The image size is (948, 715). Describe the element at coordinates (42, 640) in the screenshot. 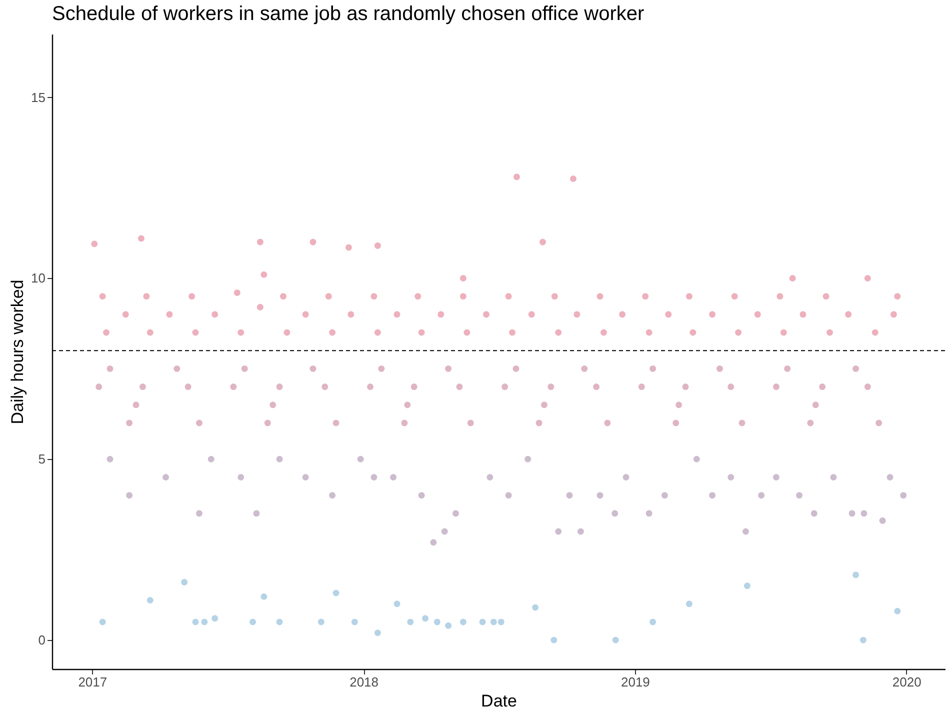

I see `y-tick-label: 0` at that location.